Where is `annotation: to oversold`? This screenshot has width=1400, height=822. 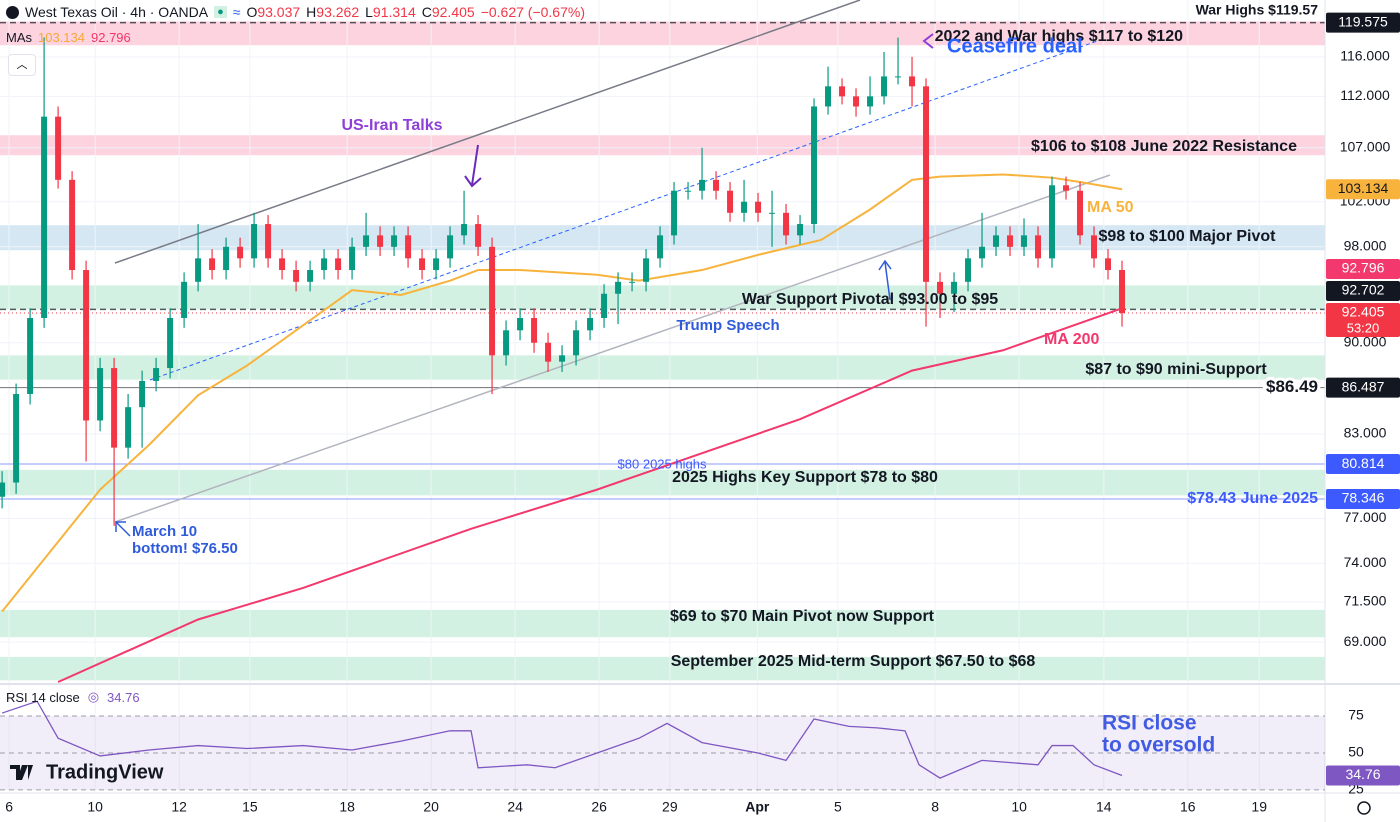 annotation: to oversold is located at coordinates (1158, 745).